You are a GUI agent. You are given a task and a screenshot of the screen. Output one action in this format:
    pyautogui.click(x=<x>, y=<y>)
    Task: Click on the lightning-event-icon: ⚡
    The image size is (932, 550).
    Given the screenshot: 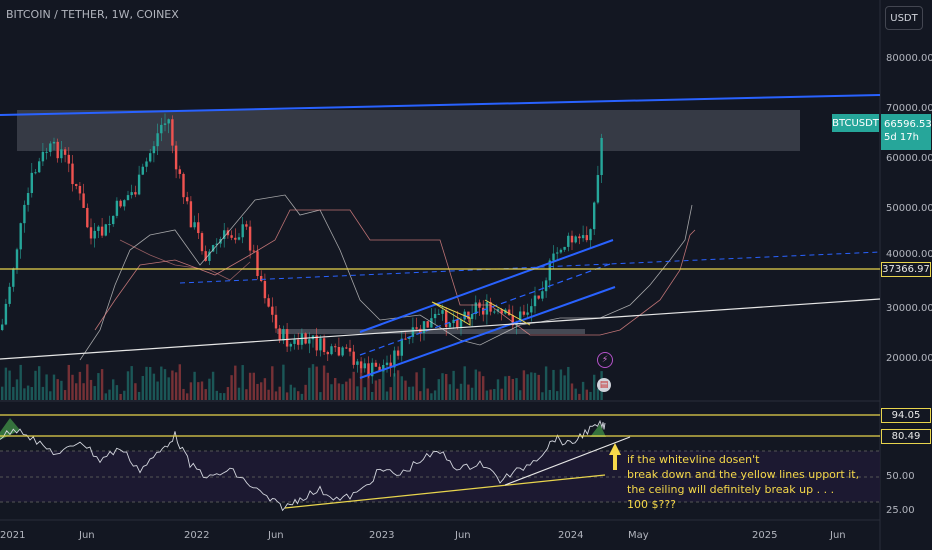 What is the action you would take?
    pyautogui.click(x=605, y=360)
    